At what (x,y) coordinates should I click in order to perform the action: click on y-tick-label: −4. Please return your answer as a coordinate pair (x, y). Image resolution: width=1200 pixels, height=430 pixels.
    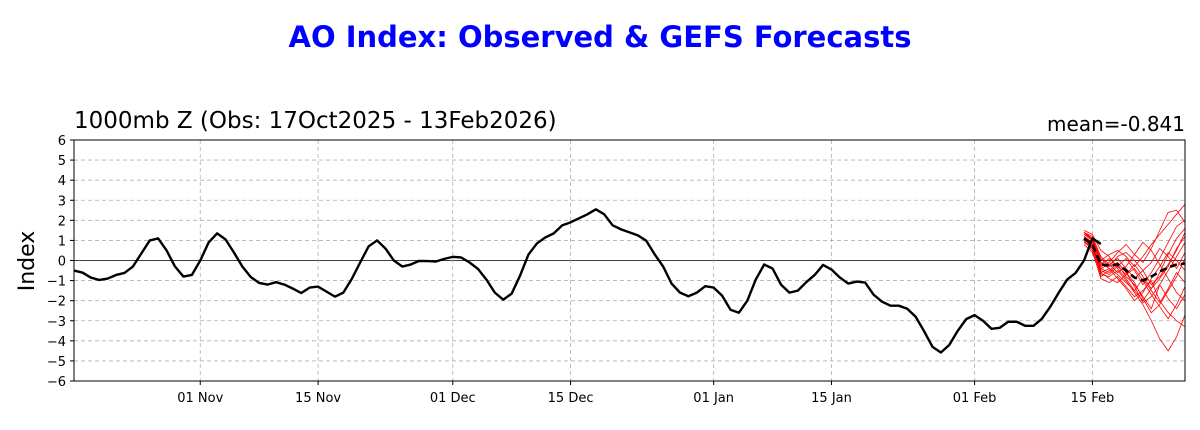
    Looking at the image, I should click on (56, 342).